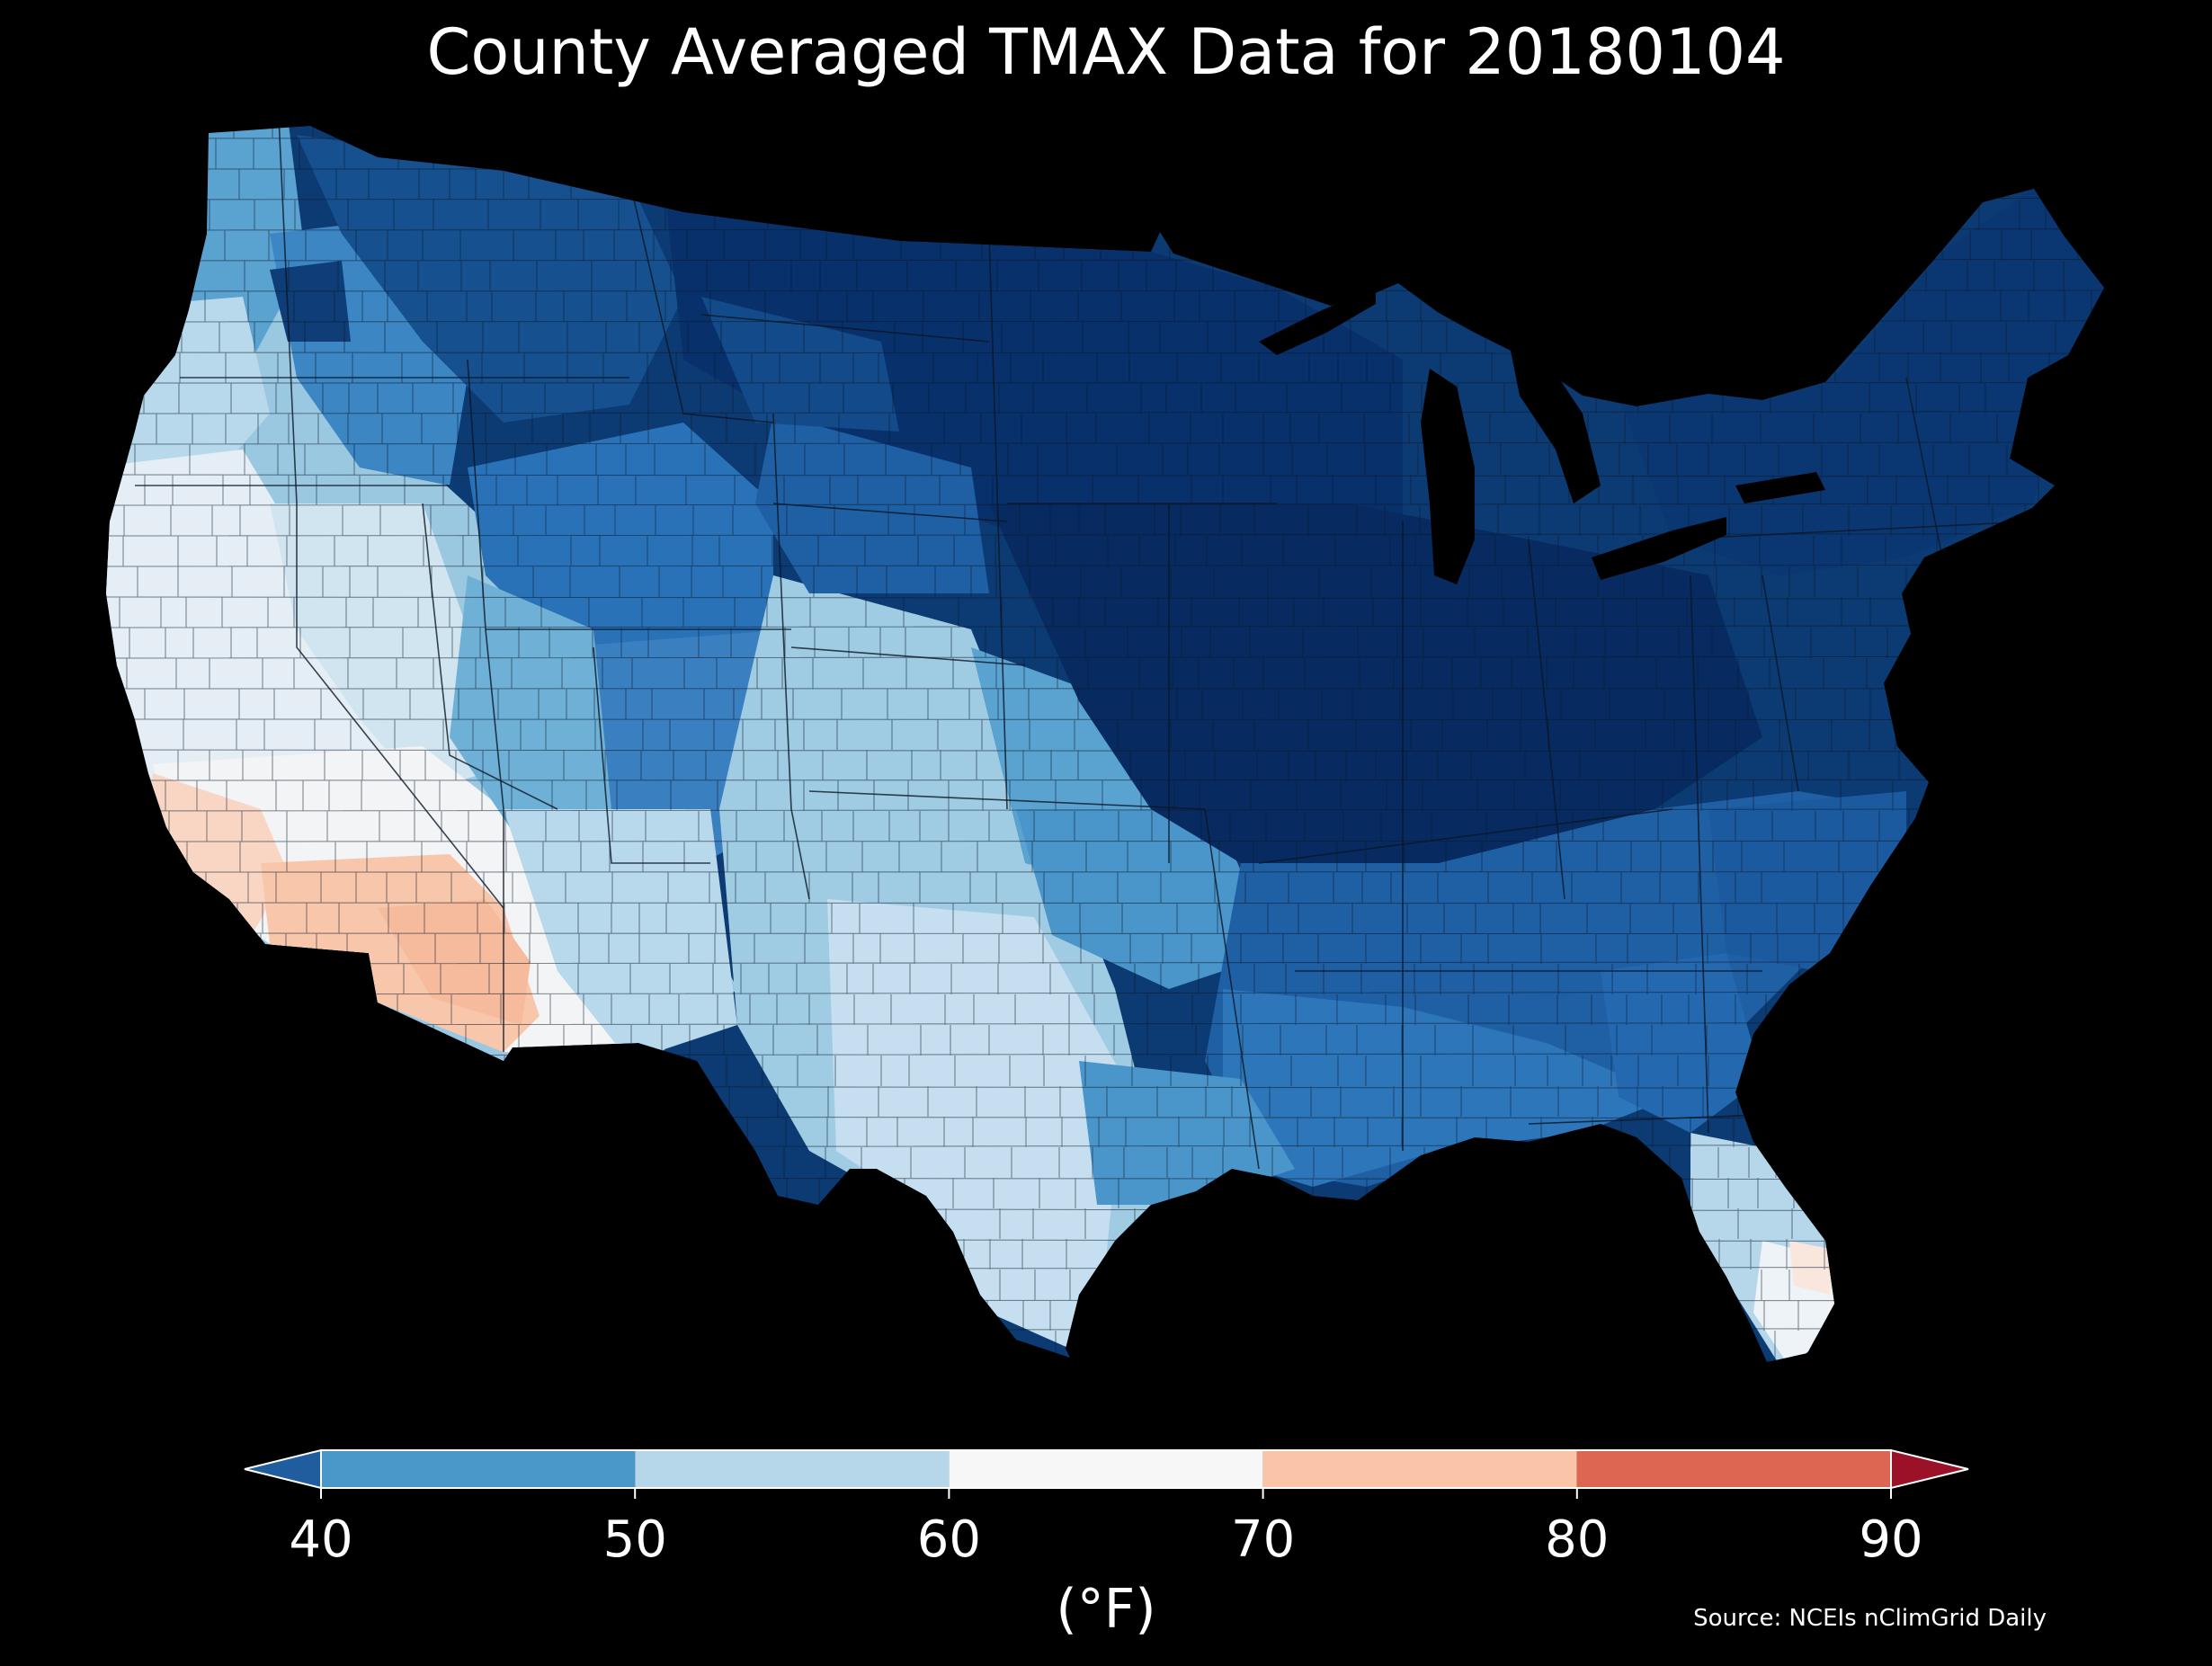 Image resolution: width=2212 pixels, height=1666 pixels. I want to click on colorbar-bins, so click(1106, 1469).